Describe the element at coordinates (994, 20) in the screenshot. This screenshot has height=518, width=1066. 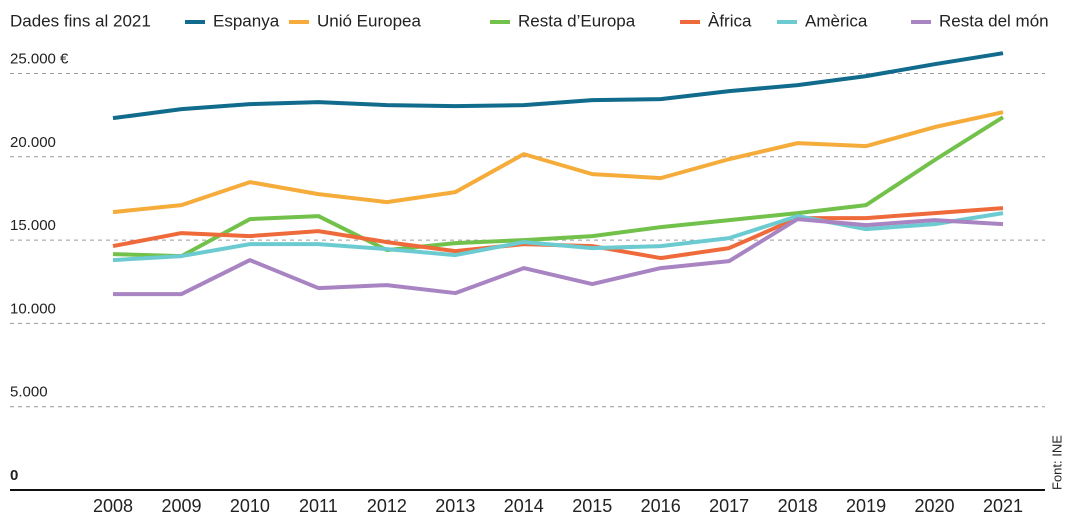
I see `legend-label: Resta del món` at that location.